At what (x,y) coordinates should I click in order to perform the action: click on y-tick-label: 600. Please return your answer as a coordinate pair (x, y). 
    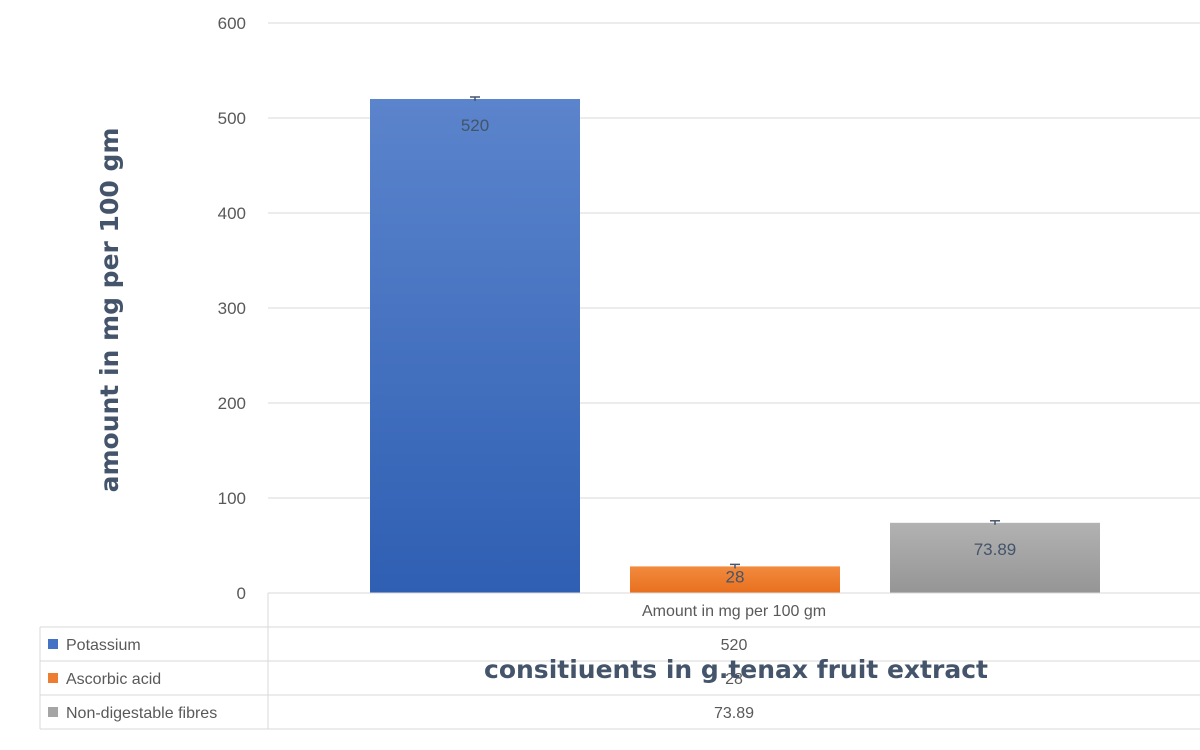
    Looking at the image, I should click on (232, 23).